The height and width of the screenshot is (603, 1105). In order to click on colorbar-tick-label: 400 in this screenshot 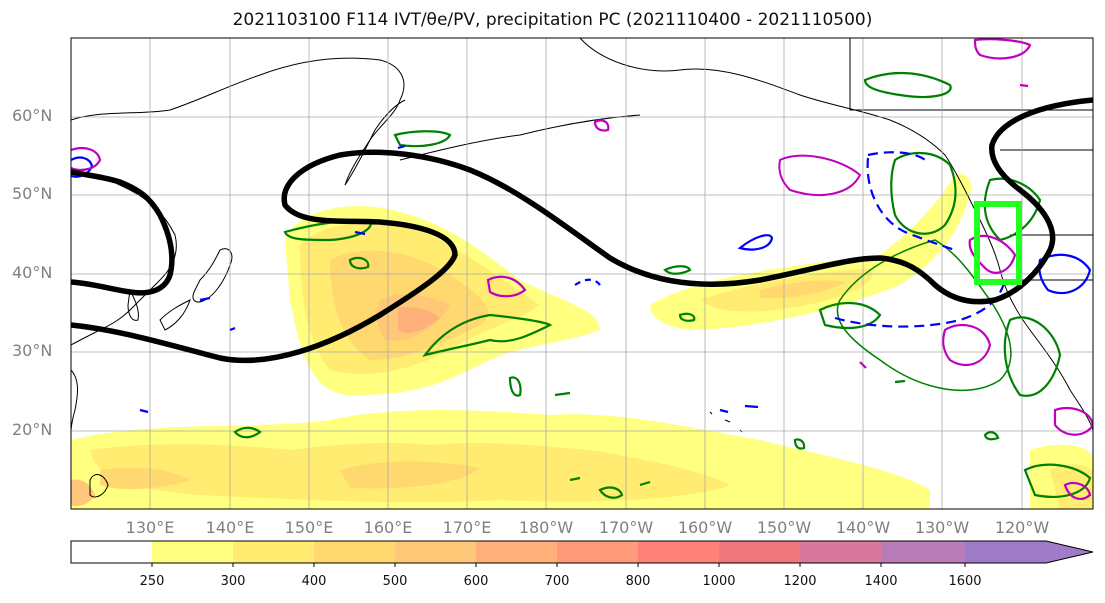, I will do `click(314, 581)`.